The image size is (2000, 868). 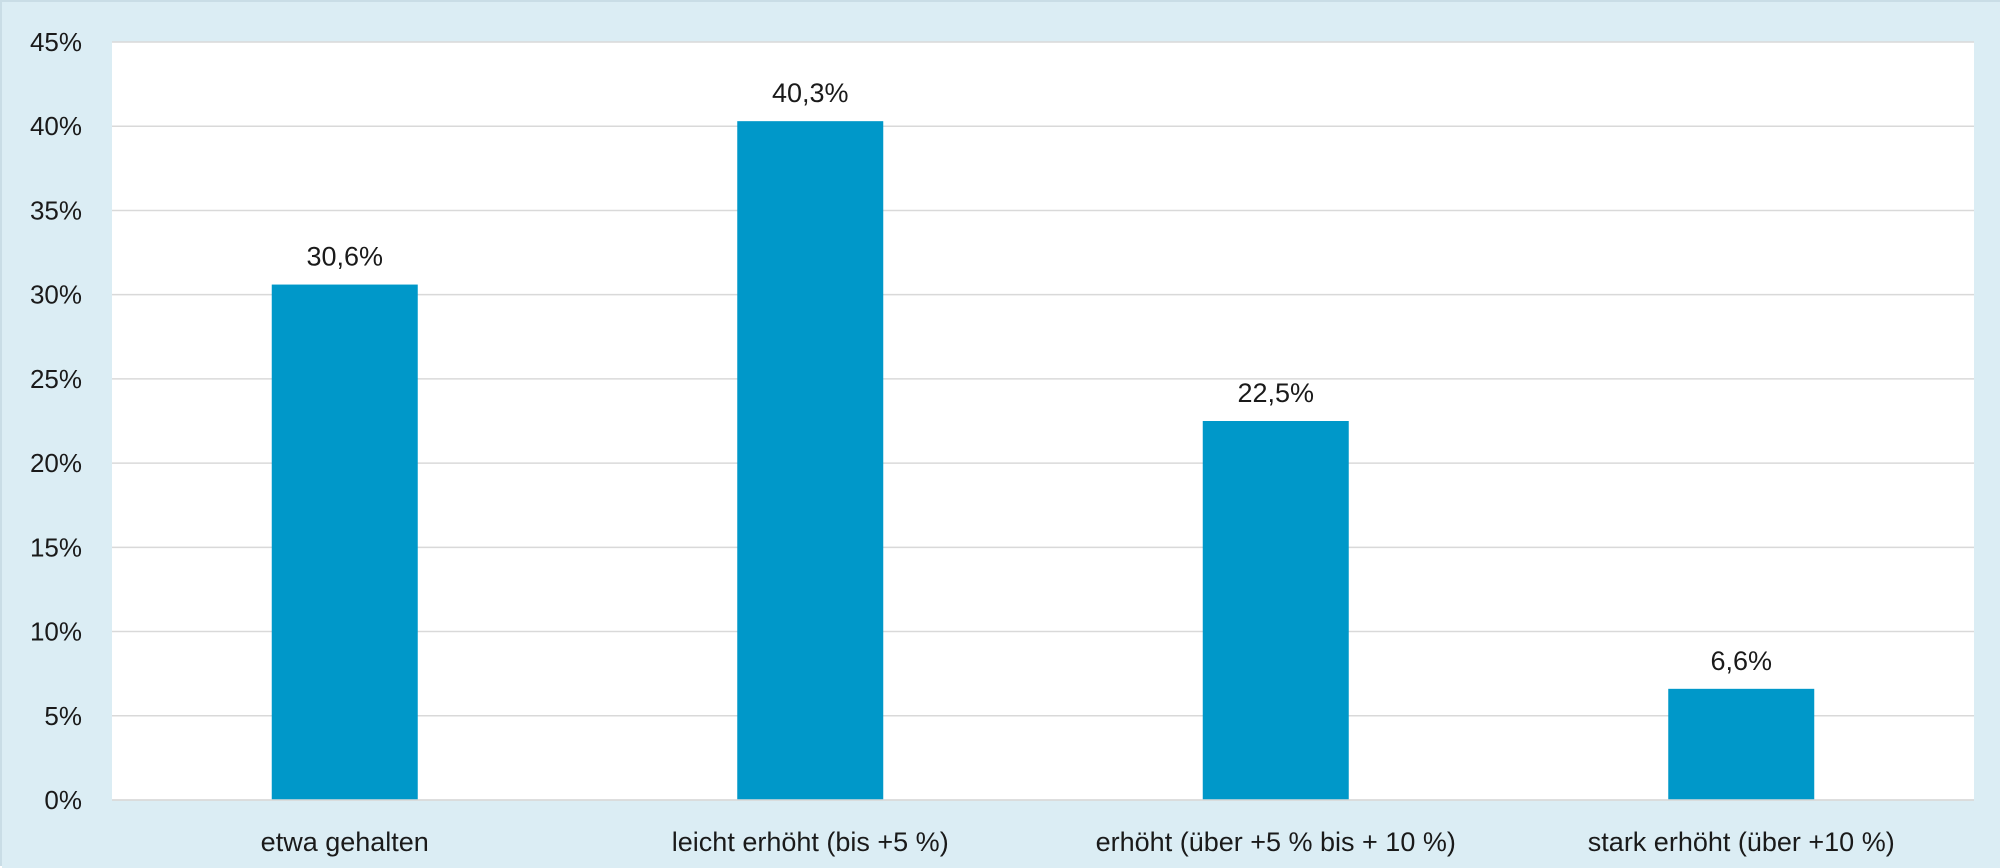 I want to click on y-tick-label: 0%, so click(x=63, y=800).